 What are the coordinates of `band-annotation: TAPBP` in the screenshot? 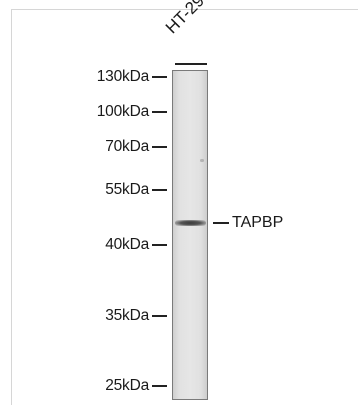 It's located at (248, 223).